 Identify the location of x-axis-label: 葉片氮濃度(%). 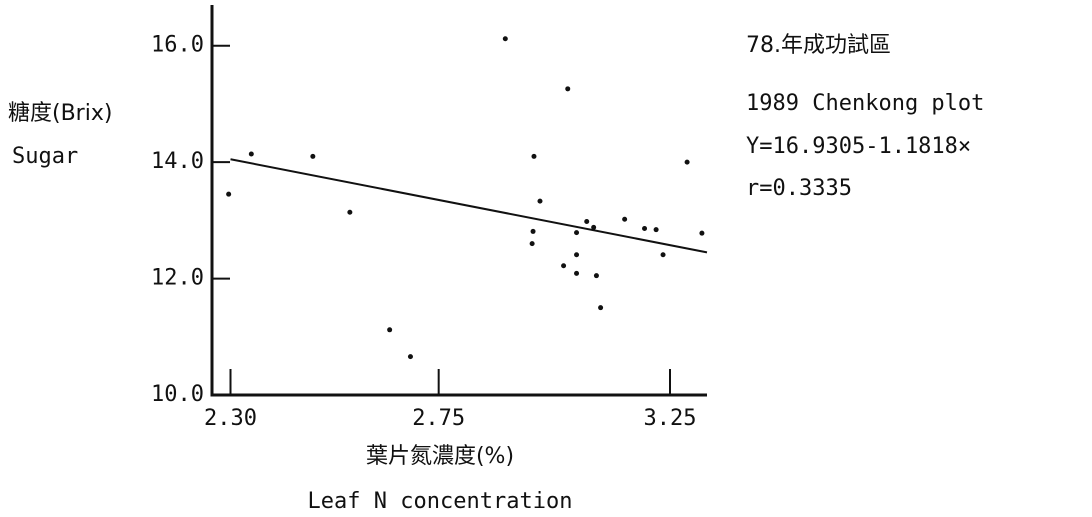
(440, 456).